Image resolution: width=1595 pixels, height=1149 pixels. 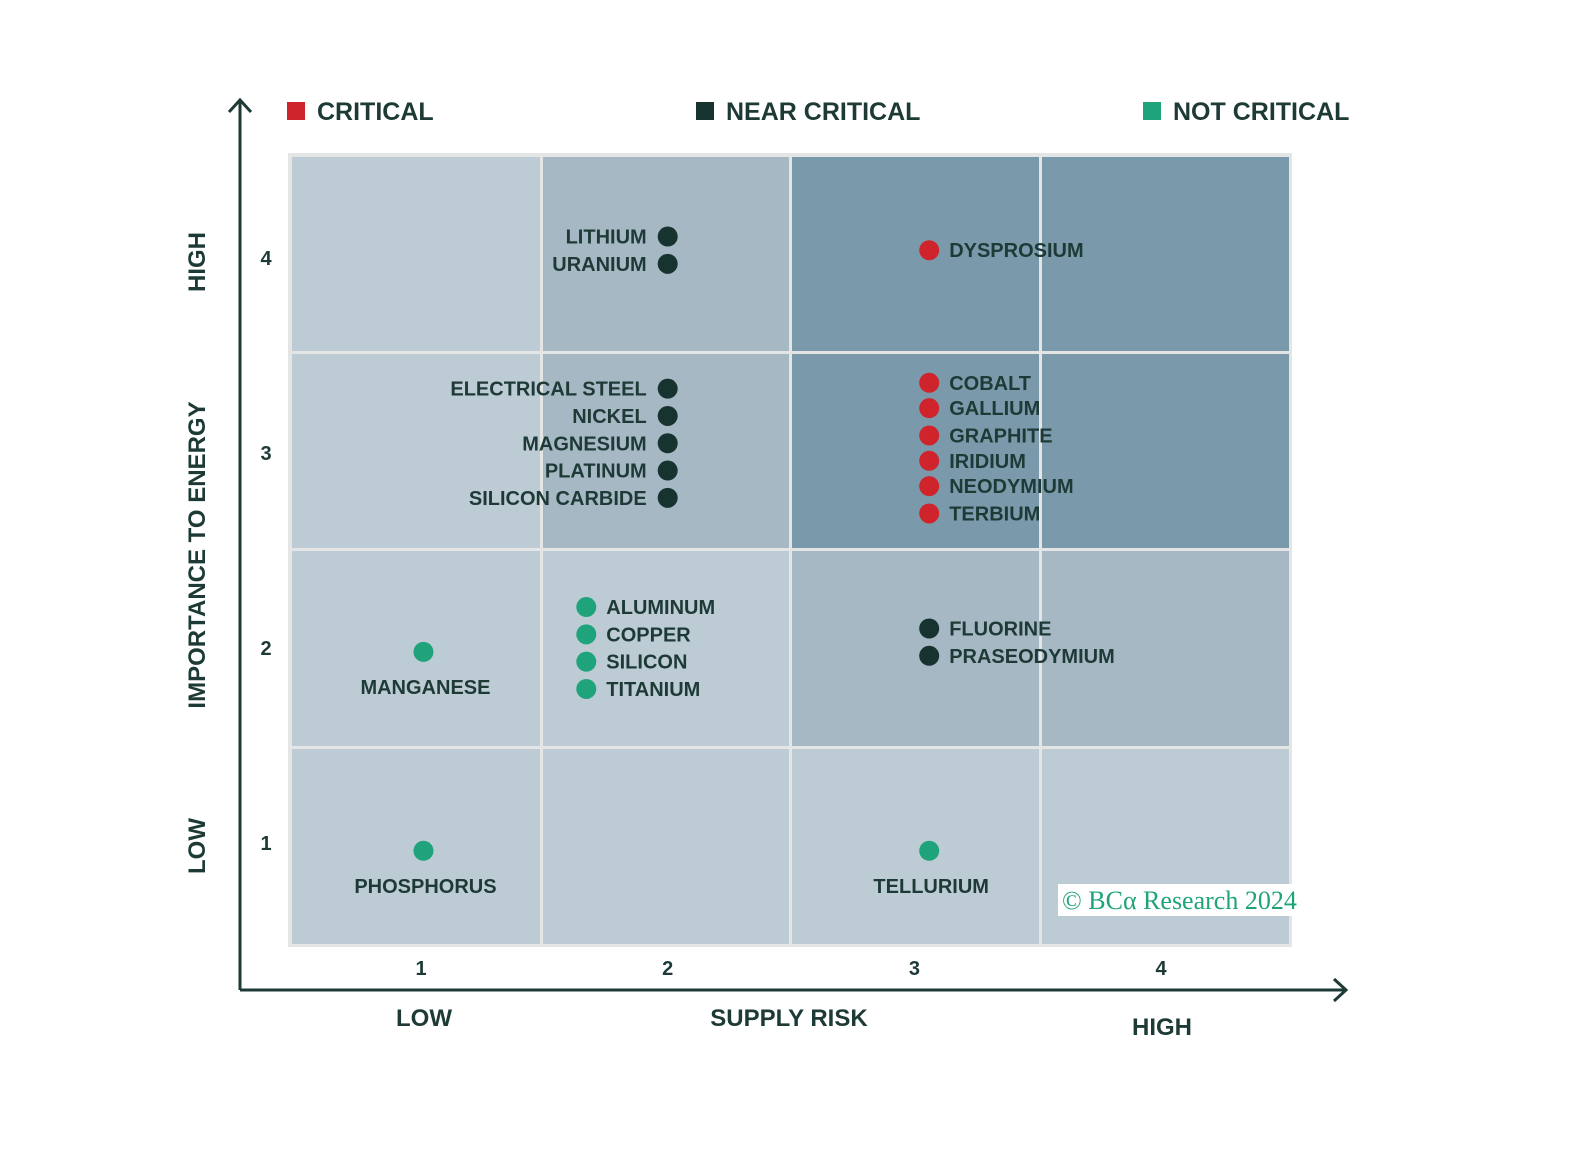 I want to click on credit-background, so click(x=1189, y=900).